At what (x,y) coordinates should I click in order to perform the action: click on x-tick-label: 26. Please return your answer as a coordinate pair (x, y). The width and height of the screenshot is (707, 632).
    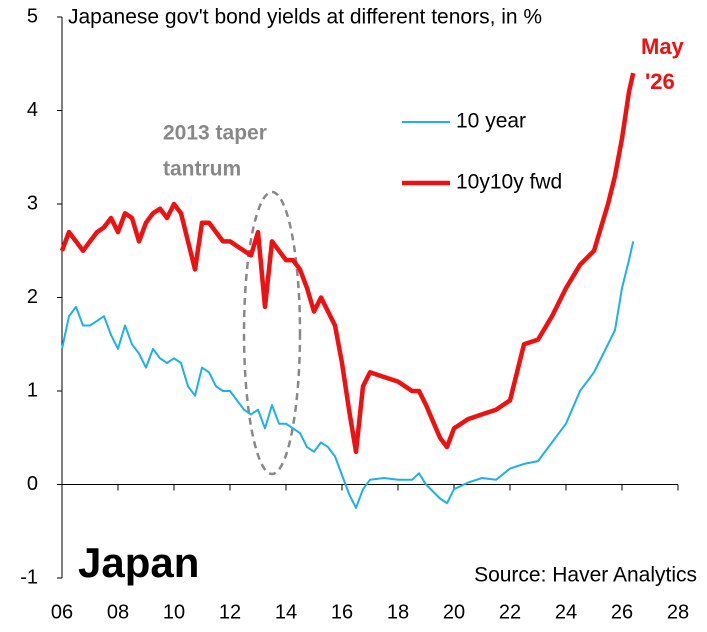
    Looking at the image, I should click on (622, 612).